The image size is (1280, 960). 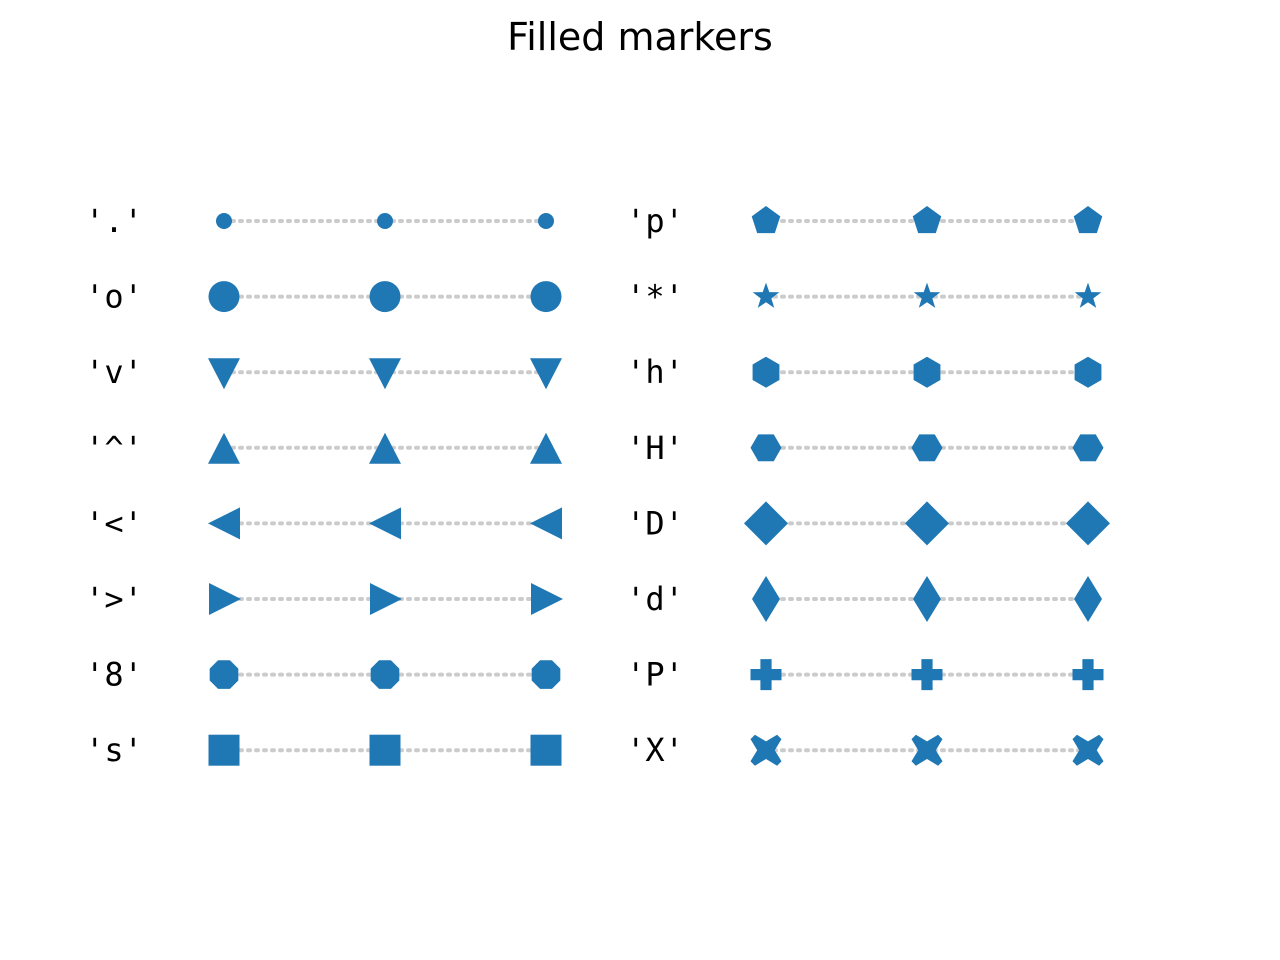 I want to click on marker-row: '.', so click(x=319, y=221).